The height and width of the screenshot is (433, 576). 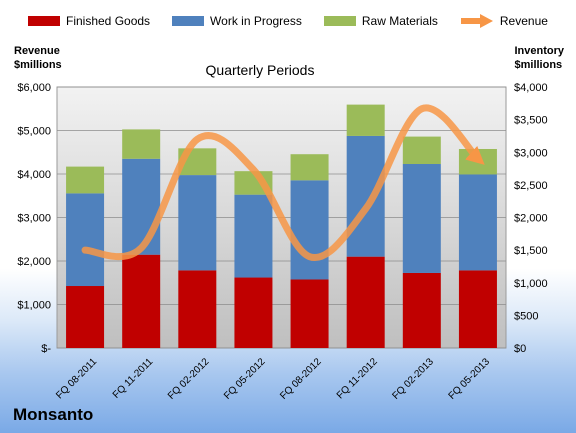 What do you see at coordinates (531, 88) in the screenshot?
I see `right-axis-tick-label: $4,000` at bounding box center [531, 88].